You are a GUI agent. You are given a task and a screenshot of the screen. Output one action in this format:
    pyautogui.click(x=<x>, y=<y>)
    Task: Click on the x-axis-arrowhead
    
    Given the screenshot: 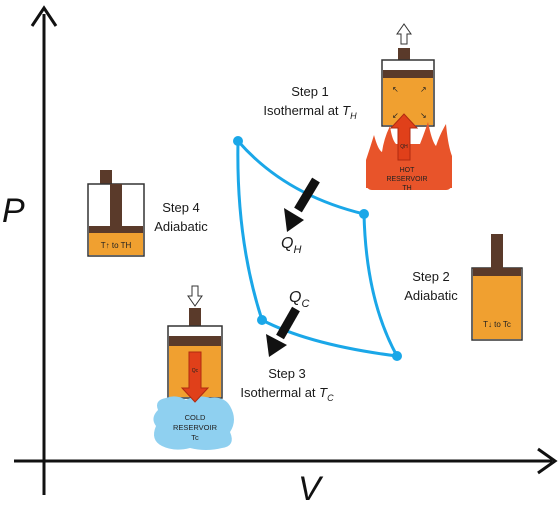 What is the action you would take?
    pyautogui.click(x=547, y=461)
    